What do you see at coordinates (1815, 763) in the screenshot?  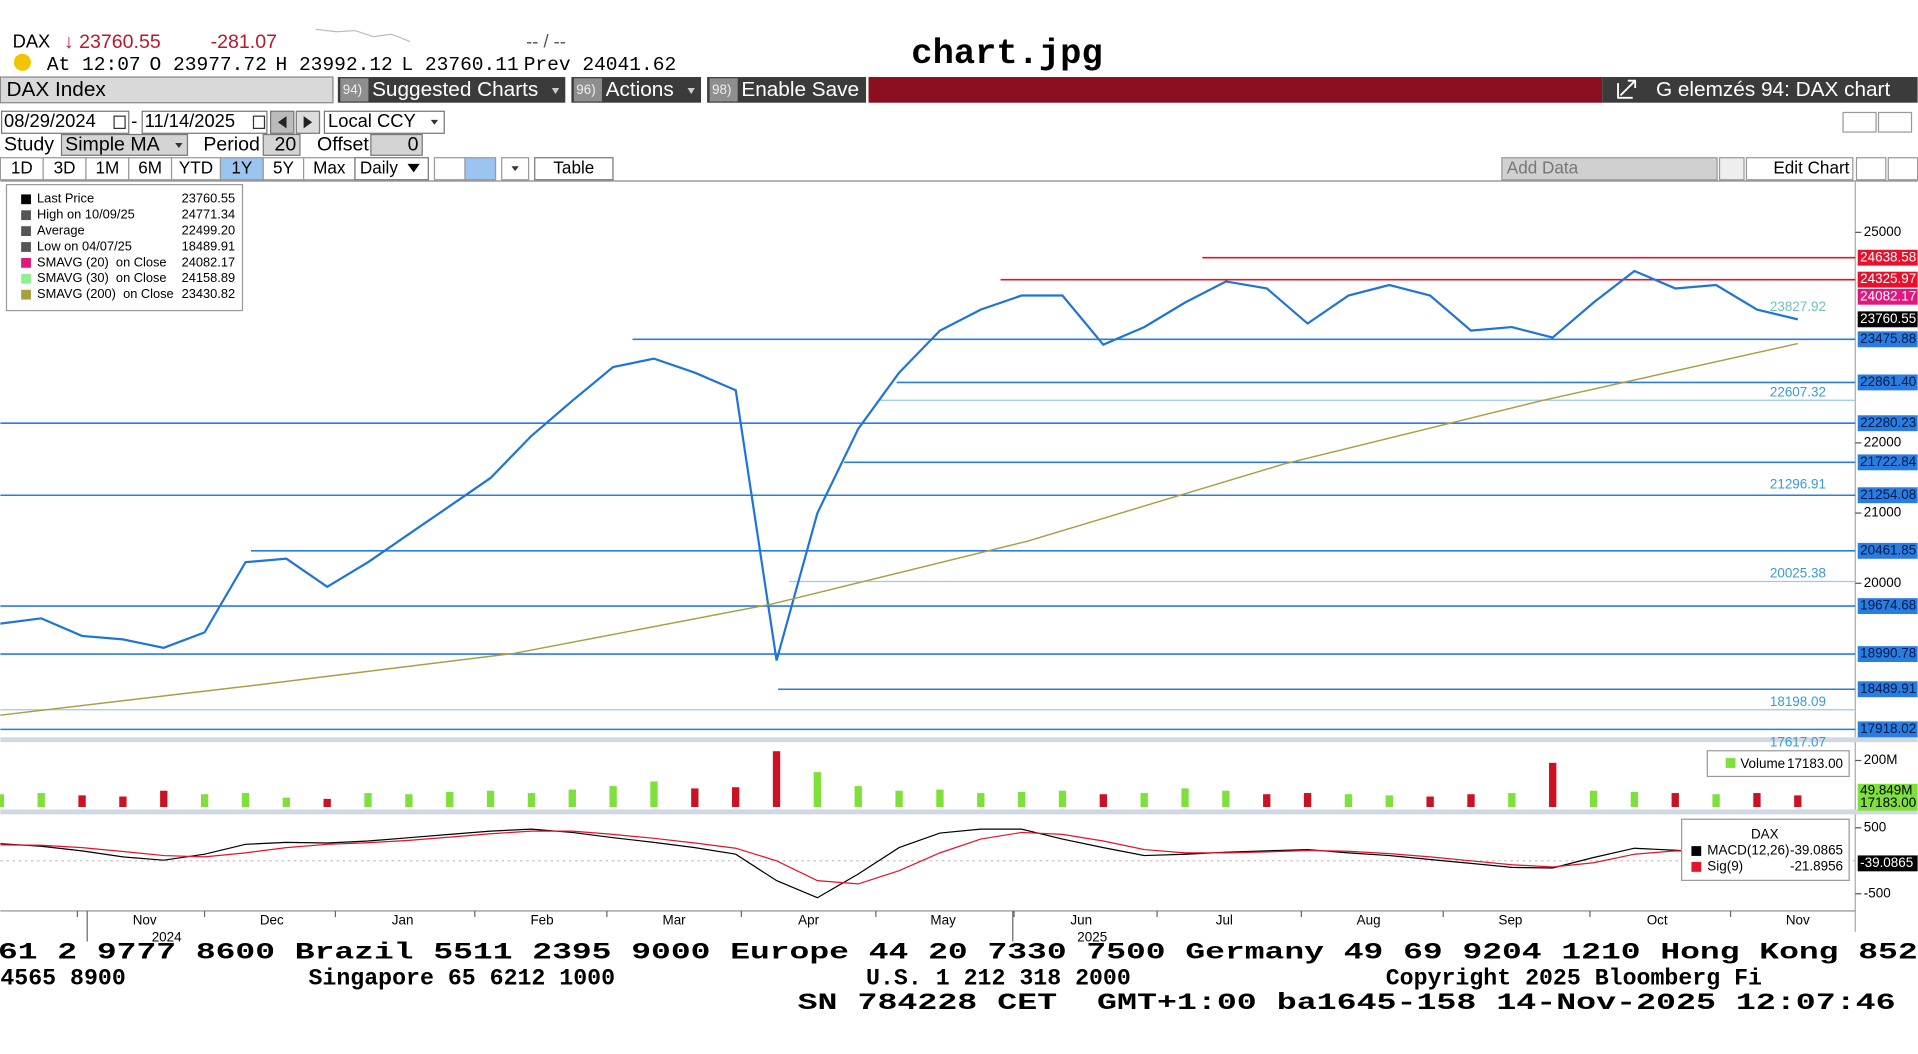 I see `volume-legend-value: 17183.00` at bounding box center [1815, 763].